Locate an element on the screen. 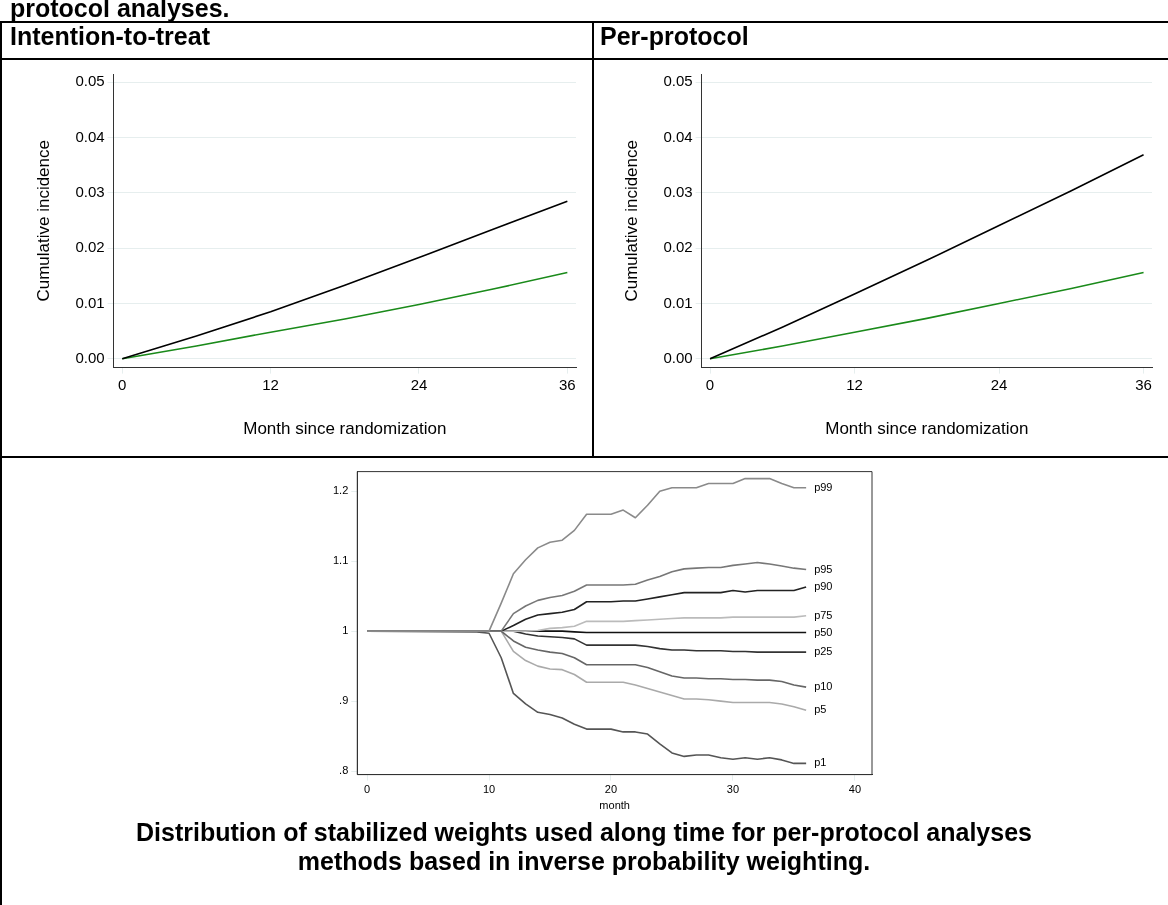 This screenshot has width=1168, height=905. x-axis-title: month is located at coordinates (614, 805).